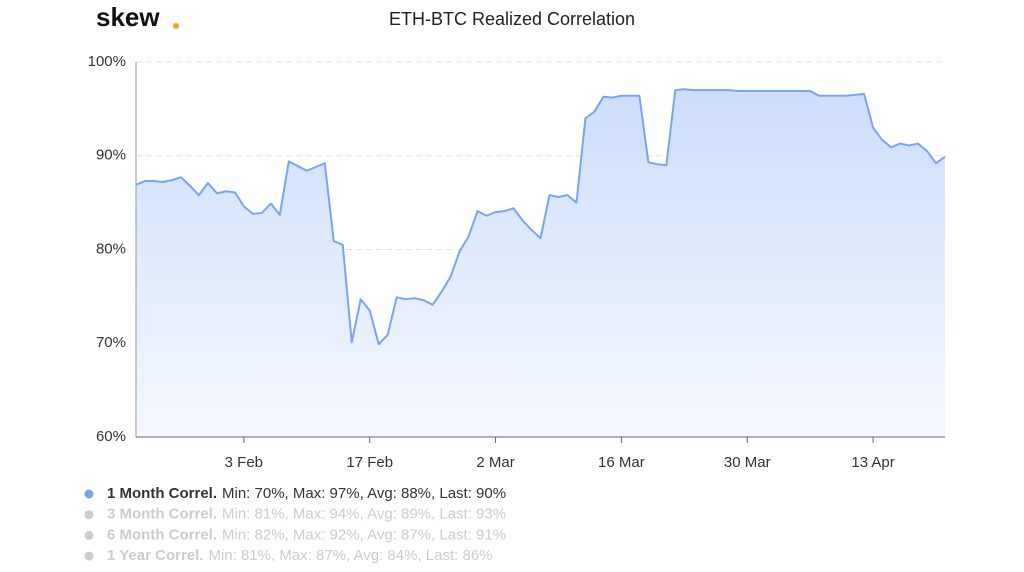  Describe the element at coordinates (364, 534) in the screenshot. I see `legend-stats: Min: 82%, Max: 92%, Avg: 87%, Last: 91%` at that location.